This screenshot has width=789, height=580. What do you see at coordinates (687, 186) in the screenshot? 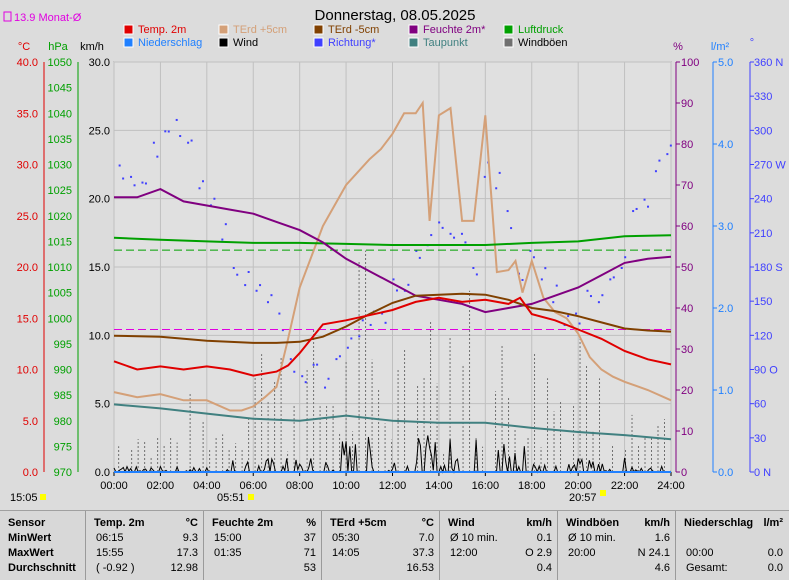
I see `tick-humidity: 70` at bounding box center [687, 186].